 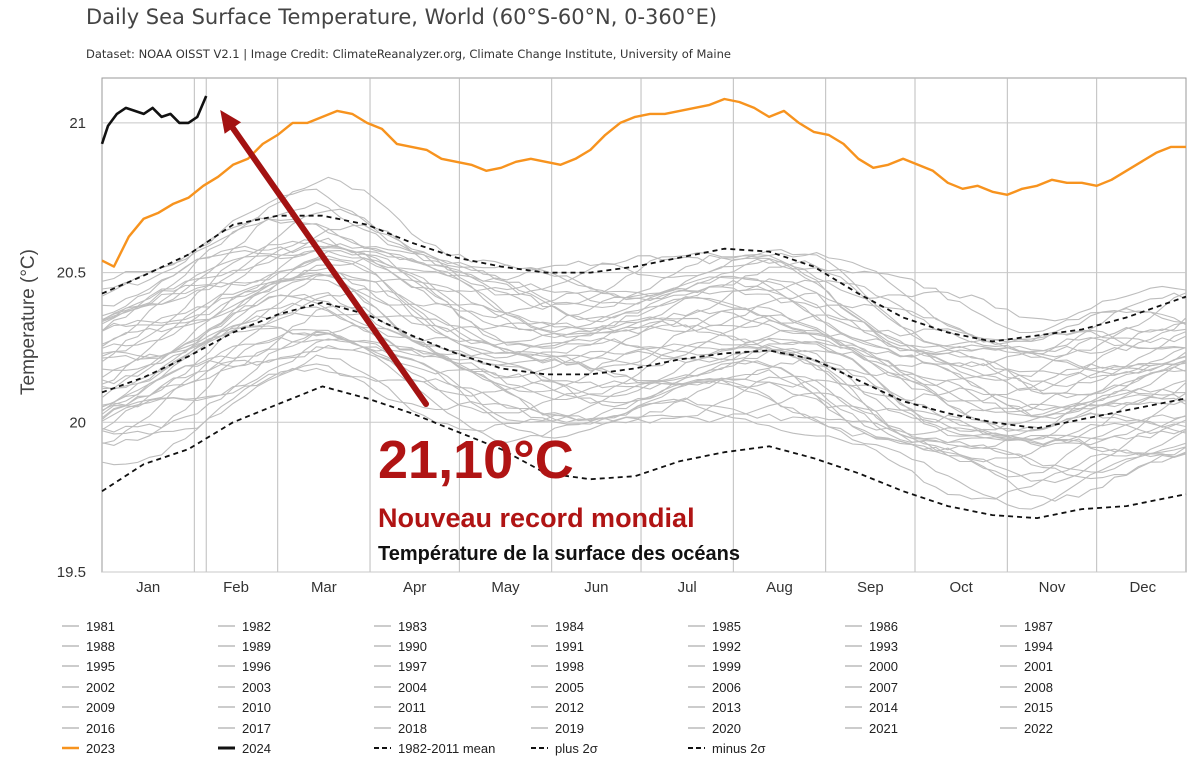 I want to click on legend-label: plus 2σ, so click(x=576, y=748).